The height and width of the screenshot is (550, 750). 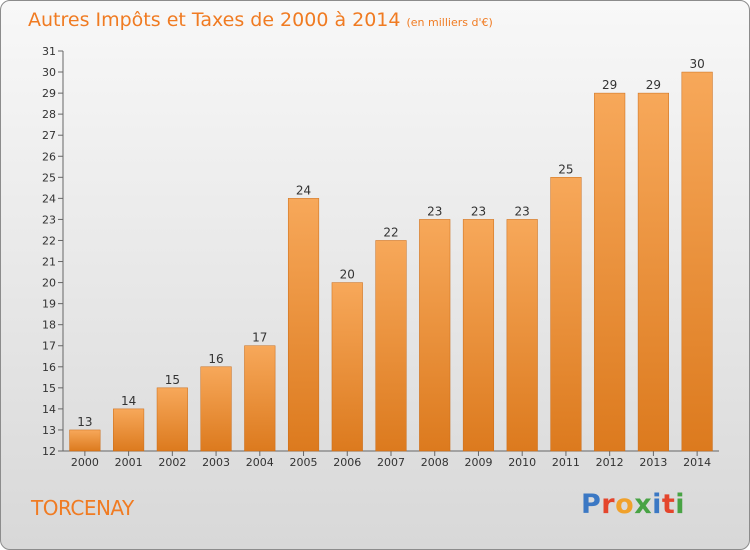 What do you see at coordinates (214, 20) in the screenshot?
I see `chart-title-text: Autres Impôts et Taxes de 2000 à 2014` at bounding box center [214, 20].